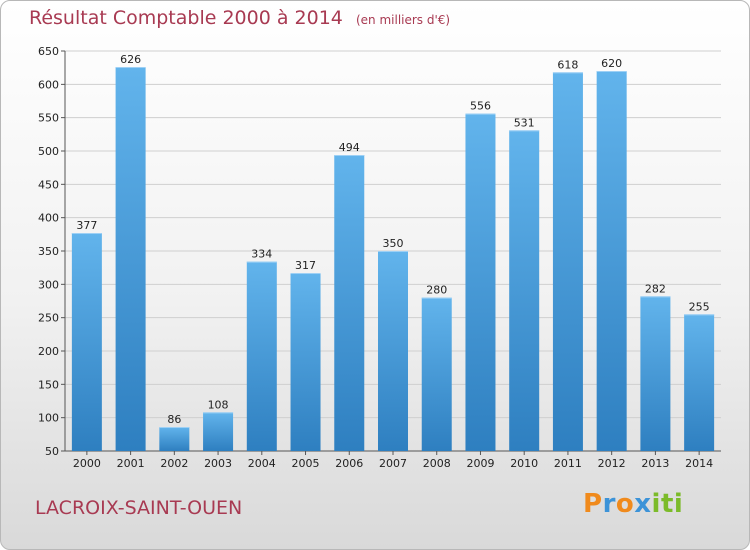 The width and height of the screenshot is (750, 550). I want to click on x-tick-label-2011: 2011, so click(568, 463).